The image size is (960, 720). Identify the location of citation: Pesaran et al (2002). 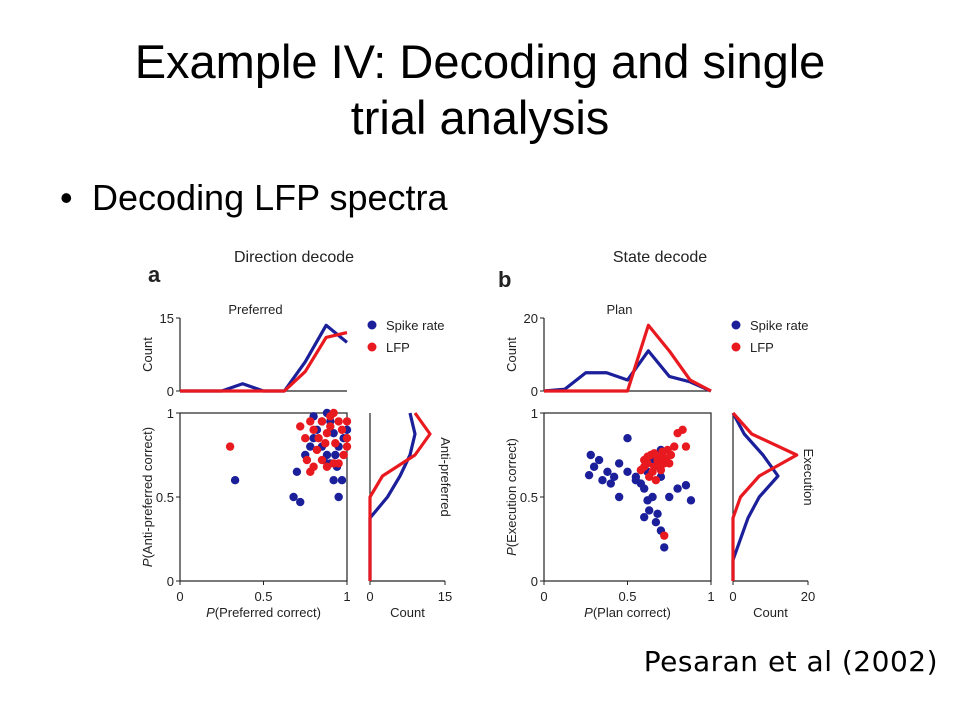
(790, 661).